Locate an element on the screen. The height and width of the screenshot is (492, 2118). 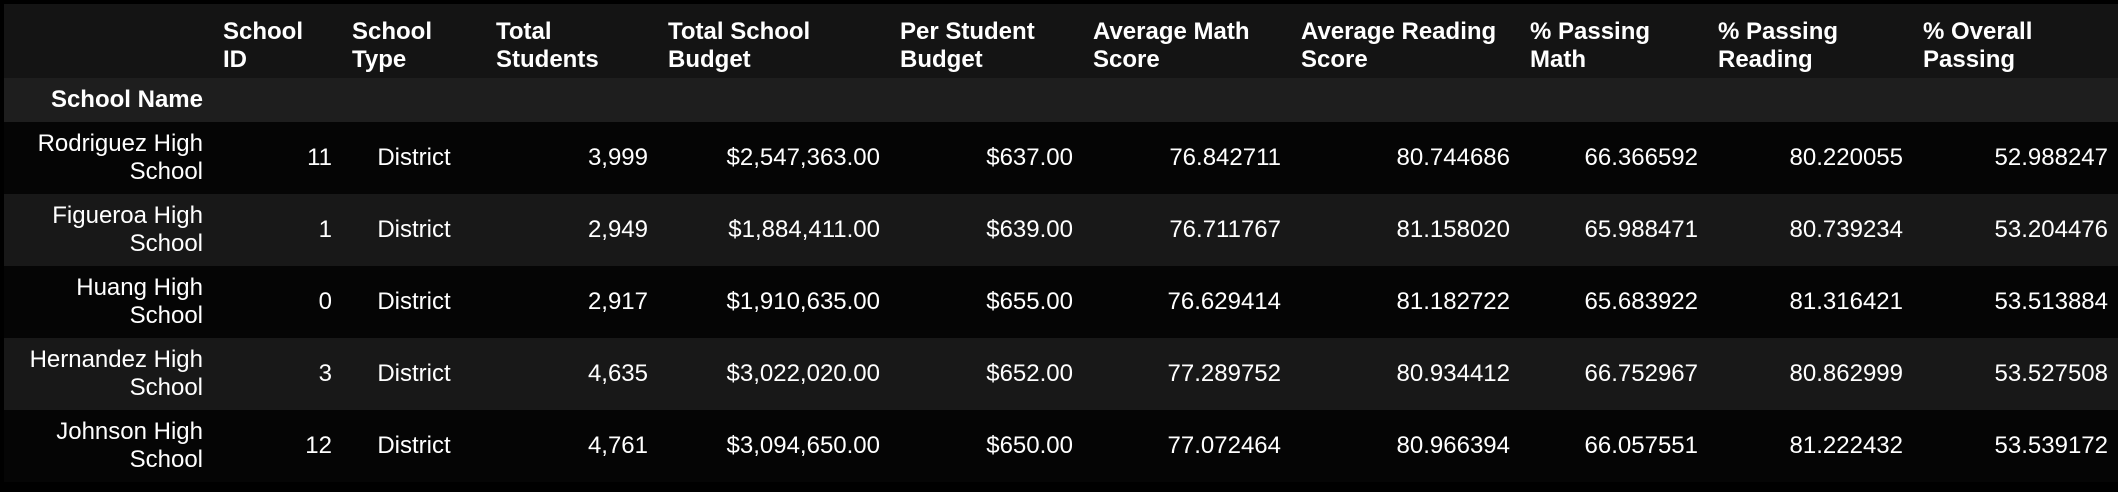
column-header: % Passing Math is located at coordinates (1614, 41).